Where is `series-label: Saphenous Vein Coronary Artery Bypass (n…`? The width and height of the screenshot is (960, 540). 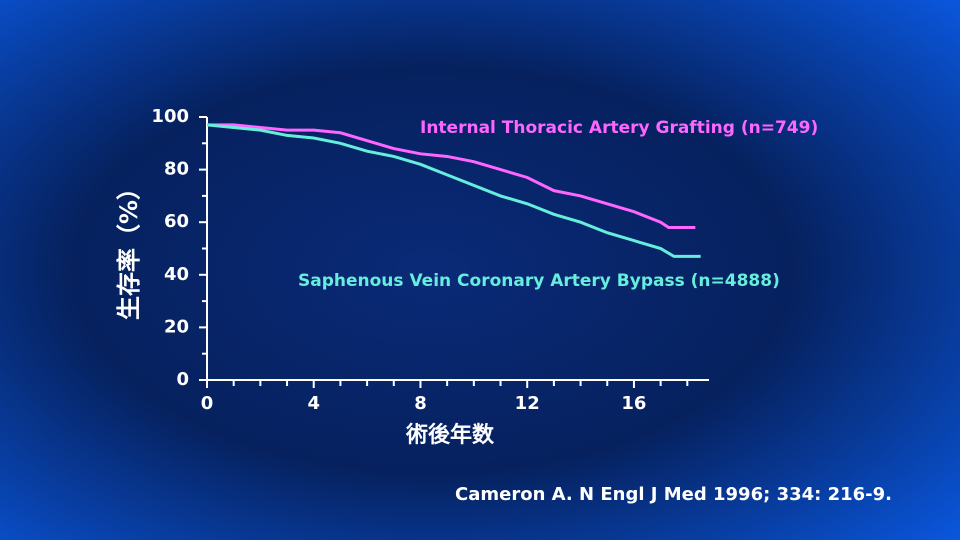 series-label: Saphenous Vein Coronary Artery Bypass (n… is located at coordinates (539, 281).